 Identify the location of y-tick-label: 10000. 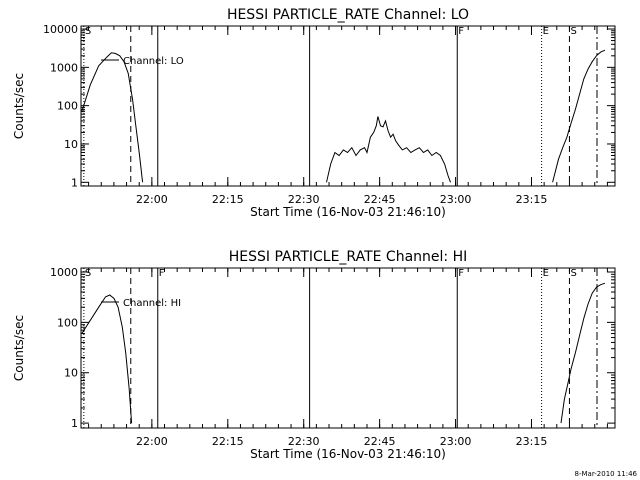
(60, 29).